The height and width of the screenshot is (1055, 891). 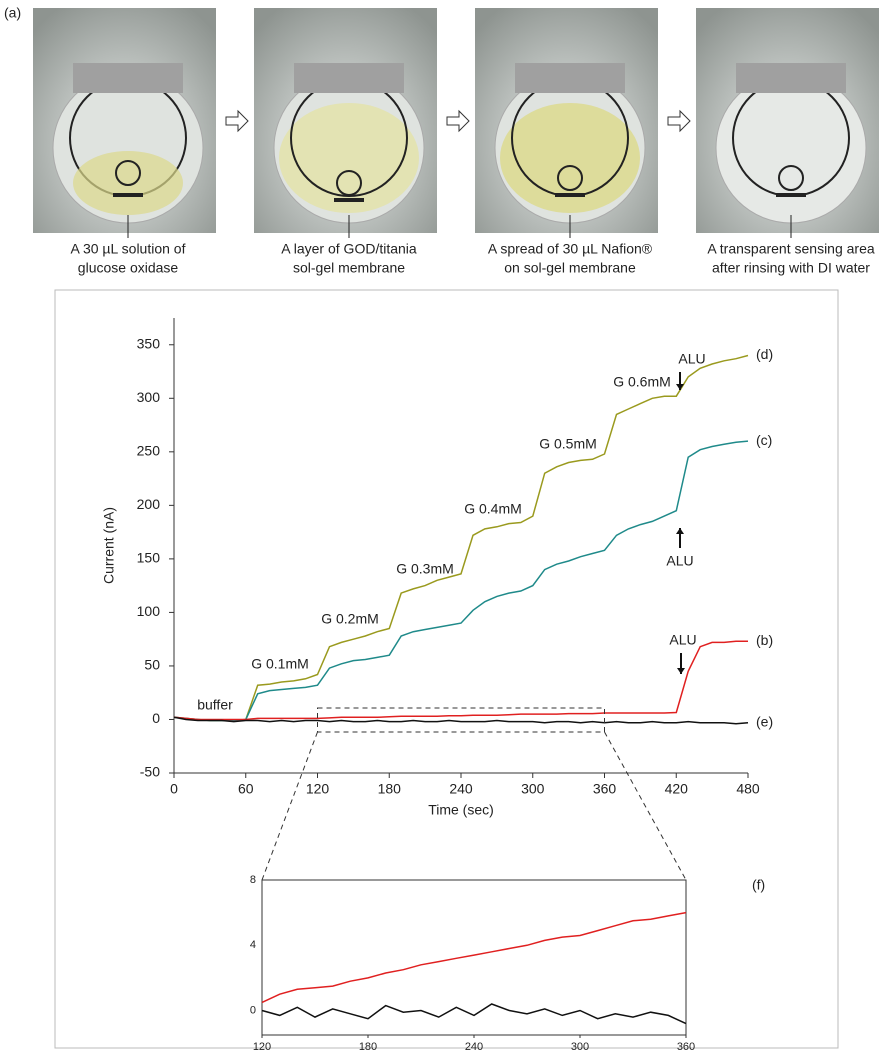 I want to click on x-tick-label: 60, so click(x=246, y=789).